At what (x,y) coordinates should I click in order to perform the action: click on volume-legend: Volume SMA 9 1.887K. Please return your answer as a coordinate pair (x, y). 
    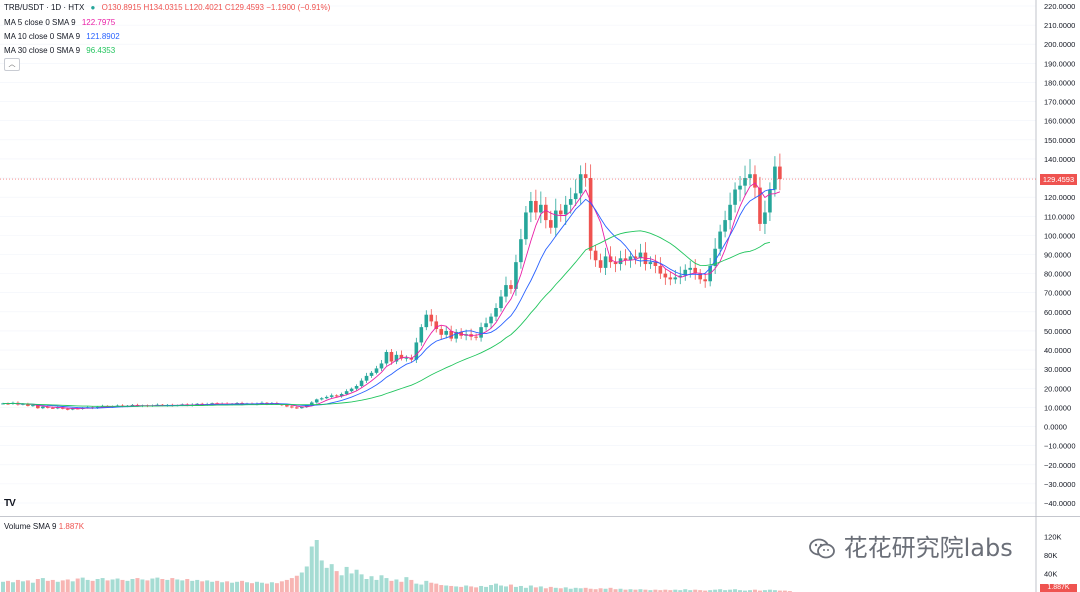
    Looking at the image, I should click on (44, 526).